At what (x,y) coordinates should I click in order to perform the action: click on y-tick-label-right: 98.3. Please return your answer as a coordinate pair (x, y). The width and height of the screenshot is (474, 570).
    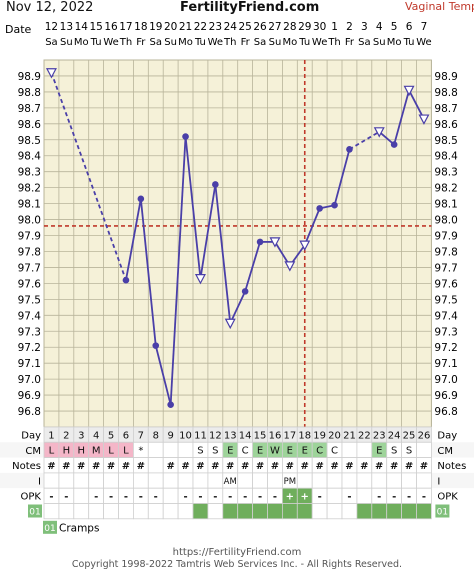
    Looking at the image, I should click on (445, 173).